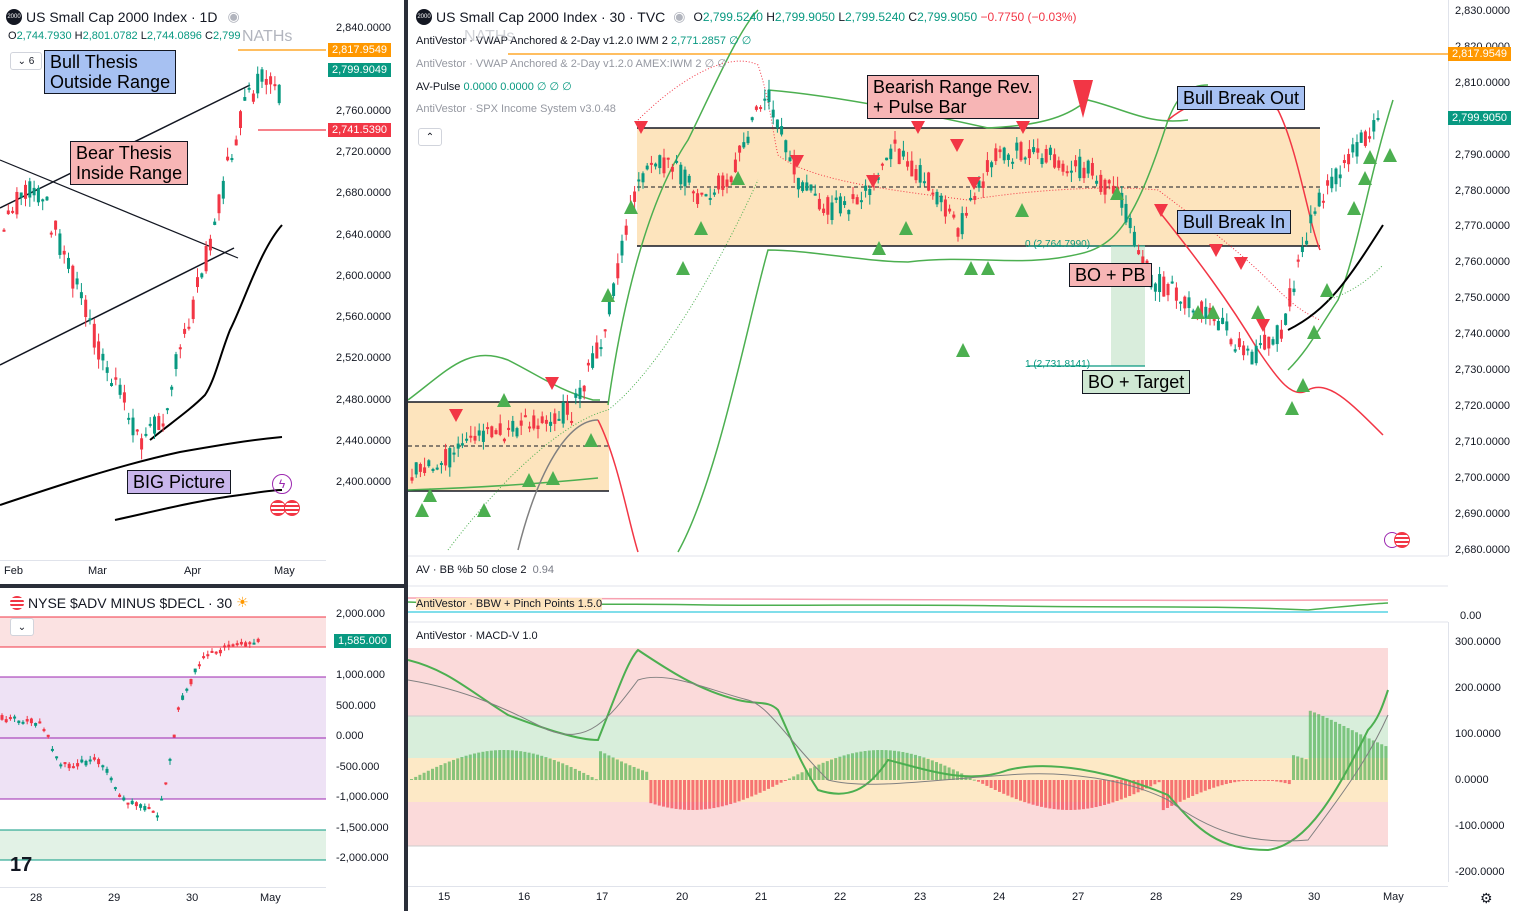 This screenshot has width=1521, height=911. What do you see at coordinates (928, 898) in the screenshot?
I see `main-time-axis: 15 16 17 20 21 22 23 24 27 28 29 30 May` at bounding box center [928, 898].